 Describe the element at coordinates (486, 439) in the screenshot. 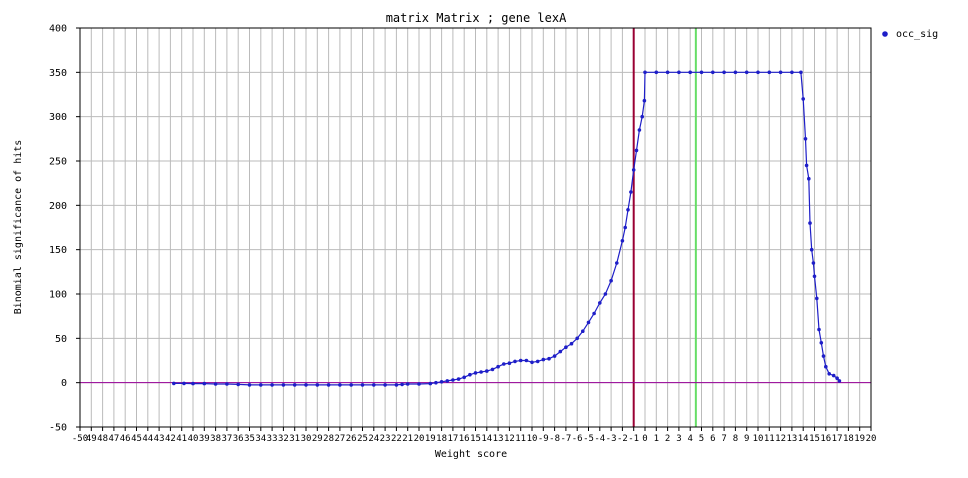

I see `x-tick-label: 14` at that location.